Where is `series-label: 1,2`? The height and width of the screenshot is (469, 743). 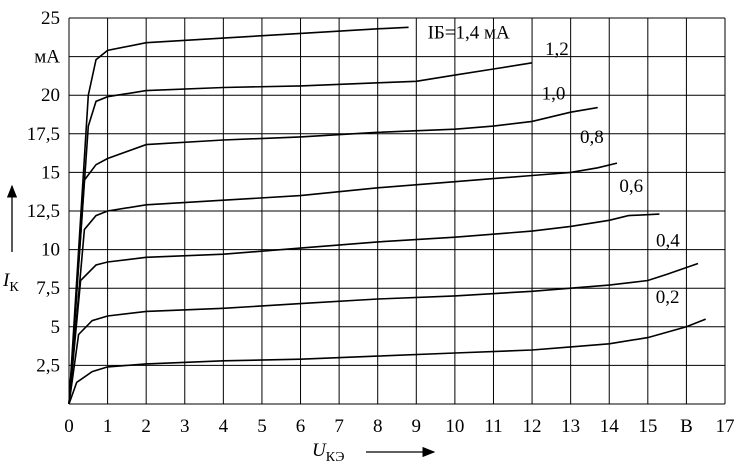
series-label: 1,2 is located at coordinates (557, 49).